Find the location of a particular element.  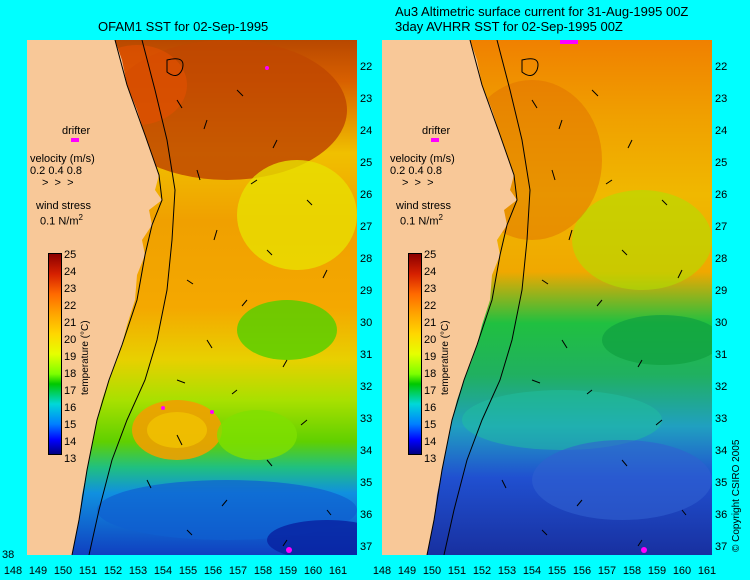

left-lat-tick: 32 is located at coordinates (366, 387).